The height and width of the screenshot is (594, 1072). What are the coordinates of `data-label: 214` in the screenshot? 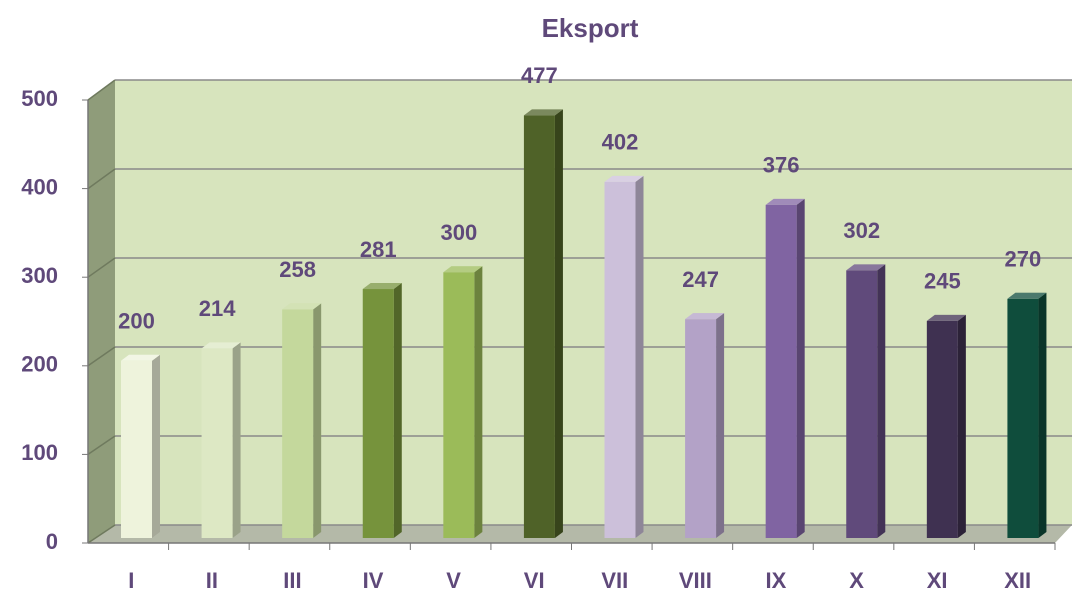 It's located at (217, 308).